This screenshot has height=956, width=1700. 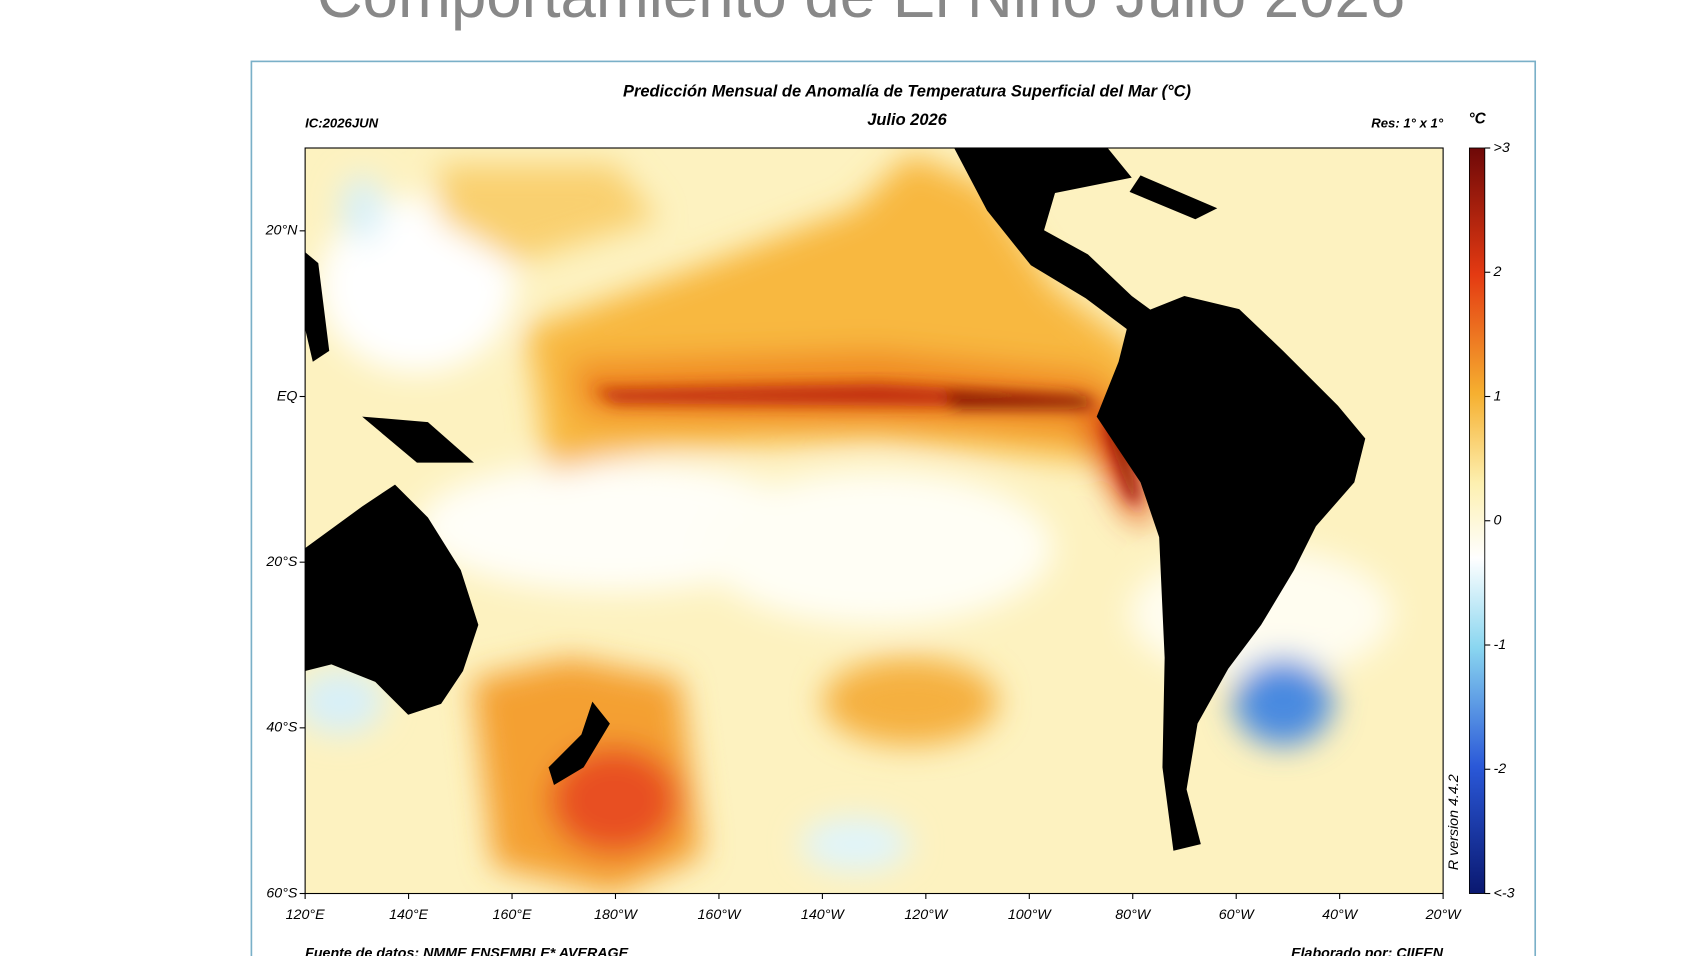 I want to click on resolution-label: Res: 1° x 1°, so click(x=1407, y=122).